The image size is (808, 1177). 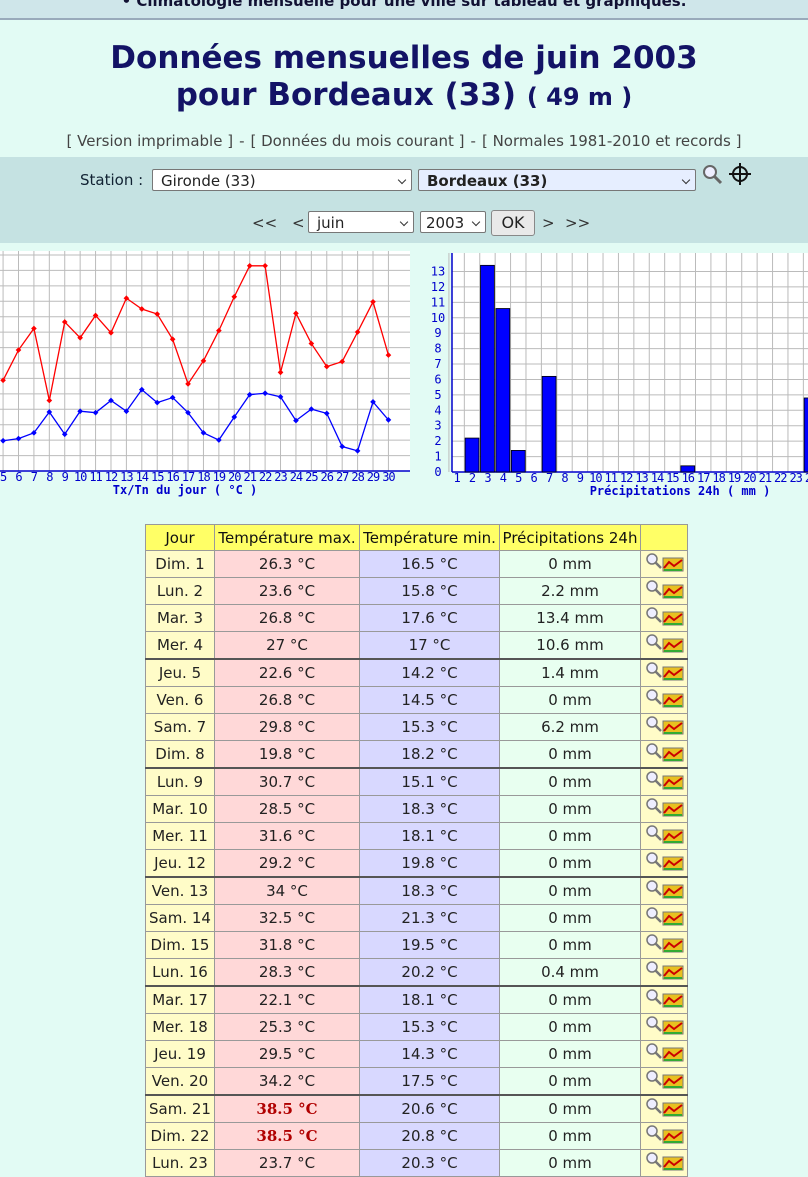 I want to click on day-cell: Lun. 16, so click(x=180, y=972).